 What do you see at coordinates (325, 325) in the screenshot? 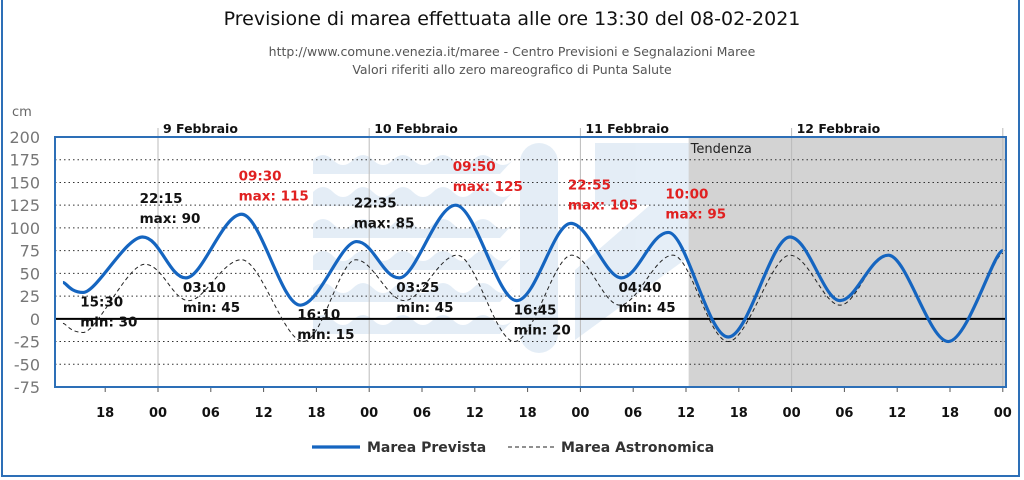
I see `annotation-min: 16:10 min: 15` at bounding box center [325, 325].